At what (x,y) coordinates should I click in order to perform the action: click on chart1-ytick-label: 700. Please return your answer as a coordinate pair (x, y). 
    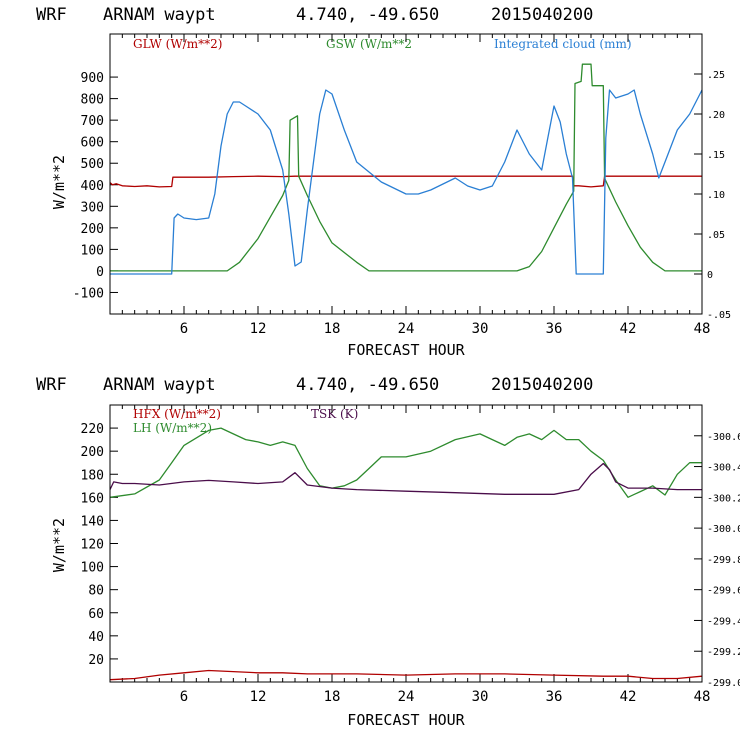
    Looking at the image, I should click on (92, 121).